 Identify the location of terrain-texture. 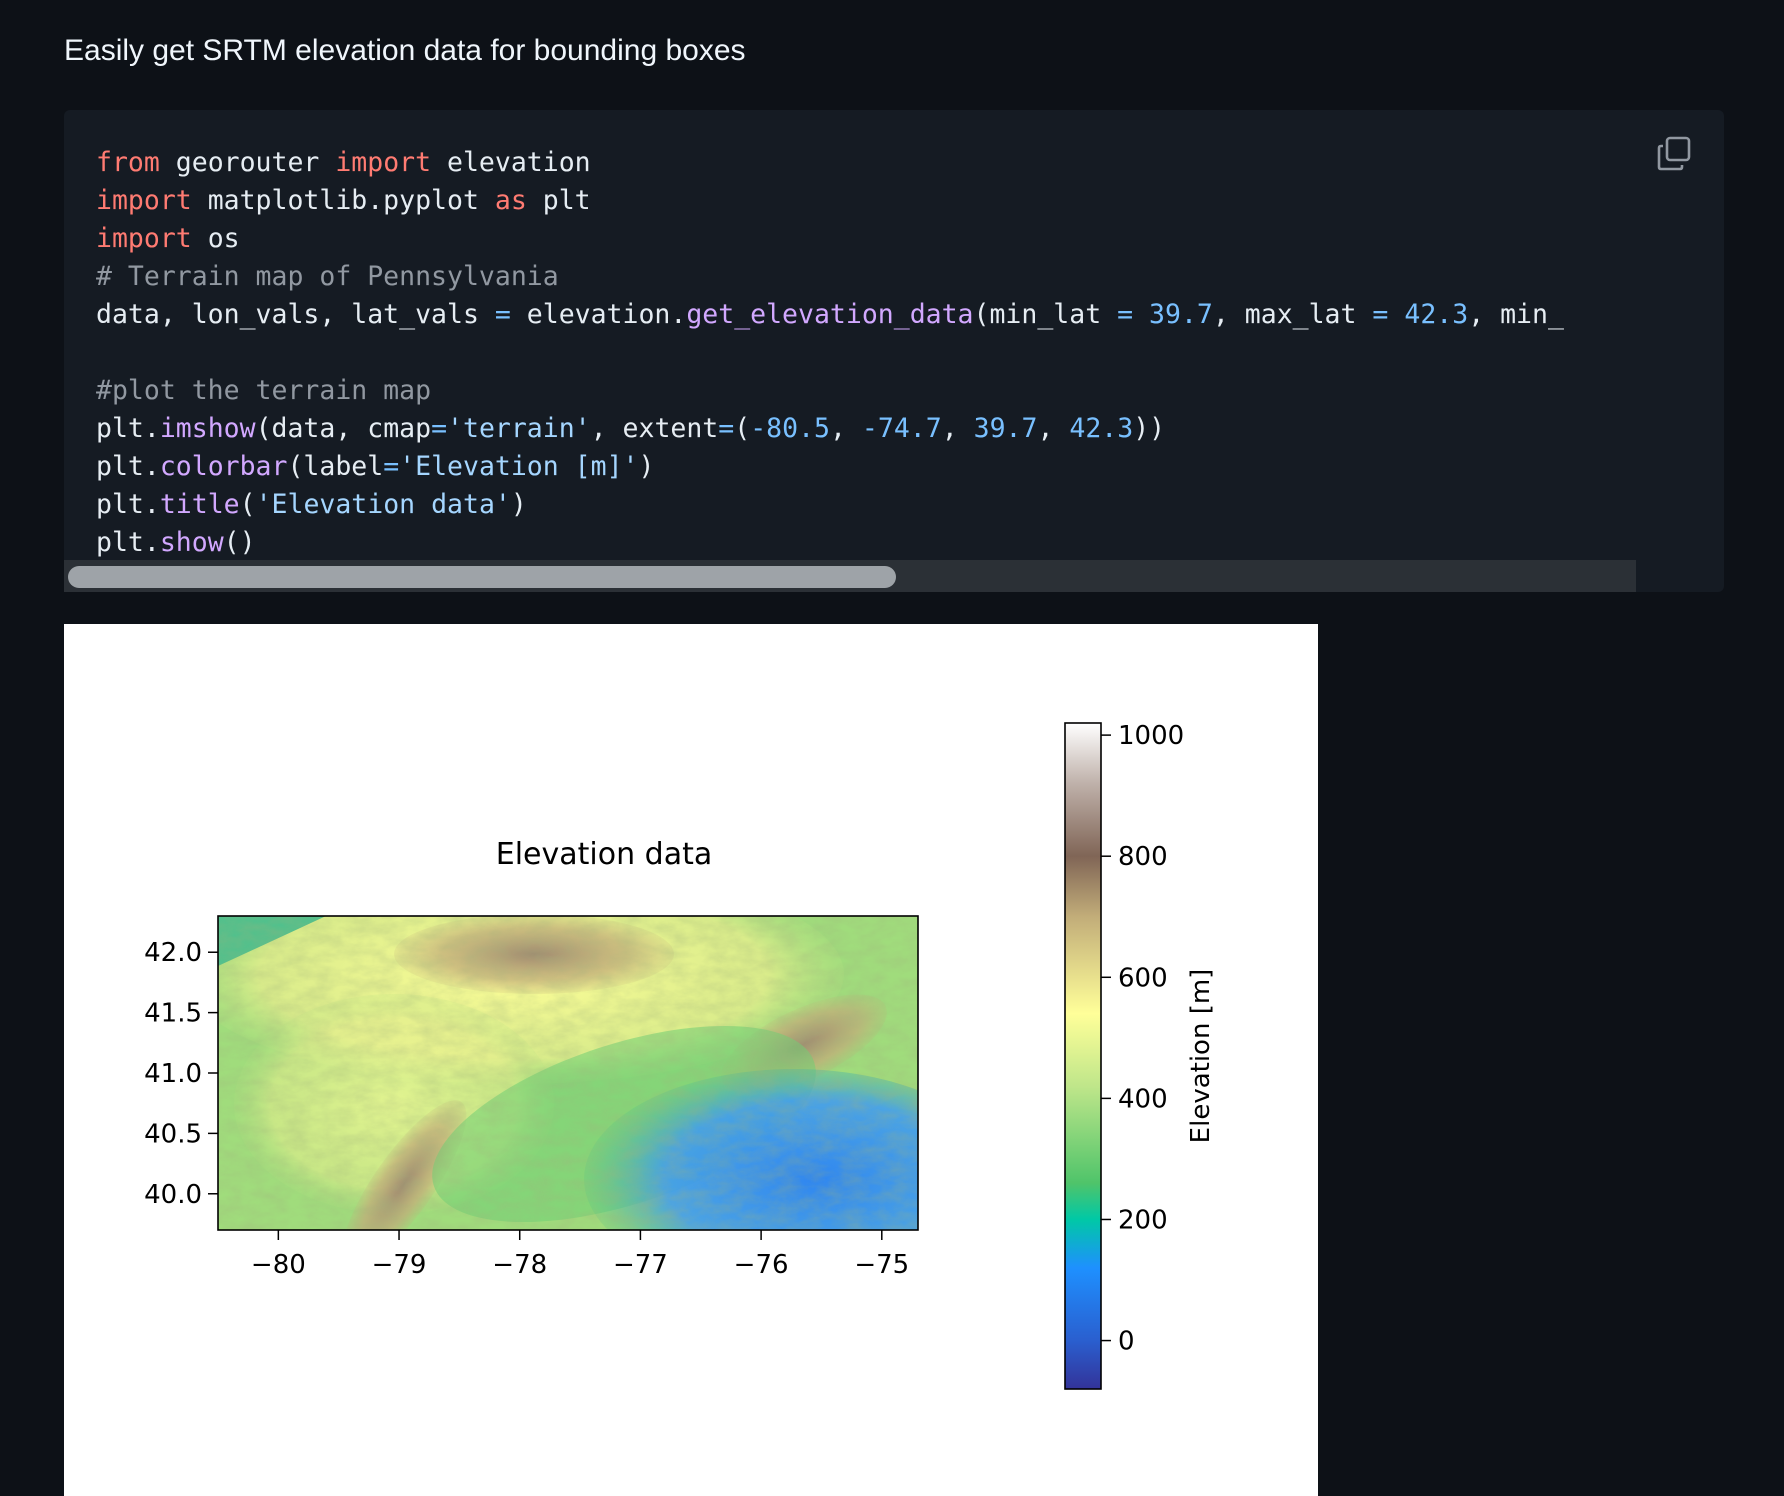
(568, 1073).